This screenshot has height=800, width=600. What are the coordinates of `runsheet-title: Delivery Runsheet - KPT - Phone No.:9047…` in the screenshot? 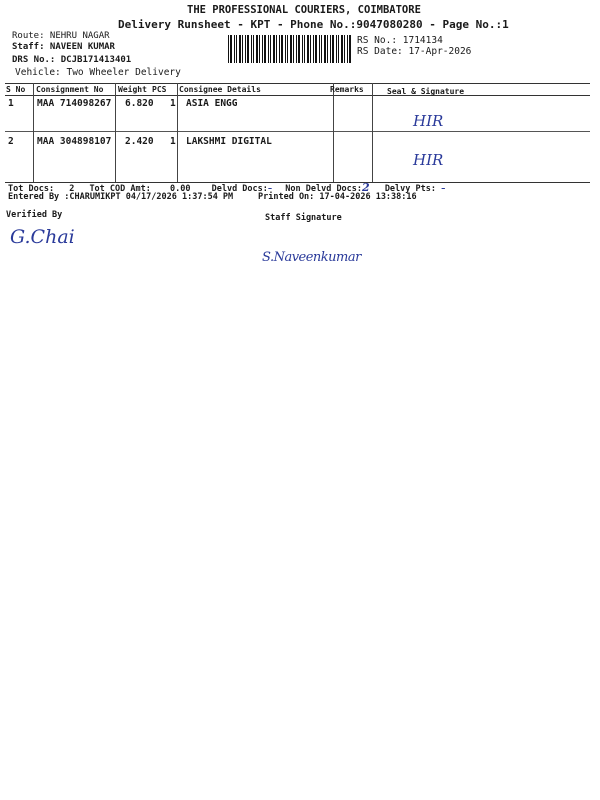 It's located at (313, 24).